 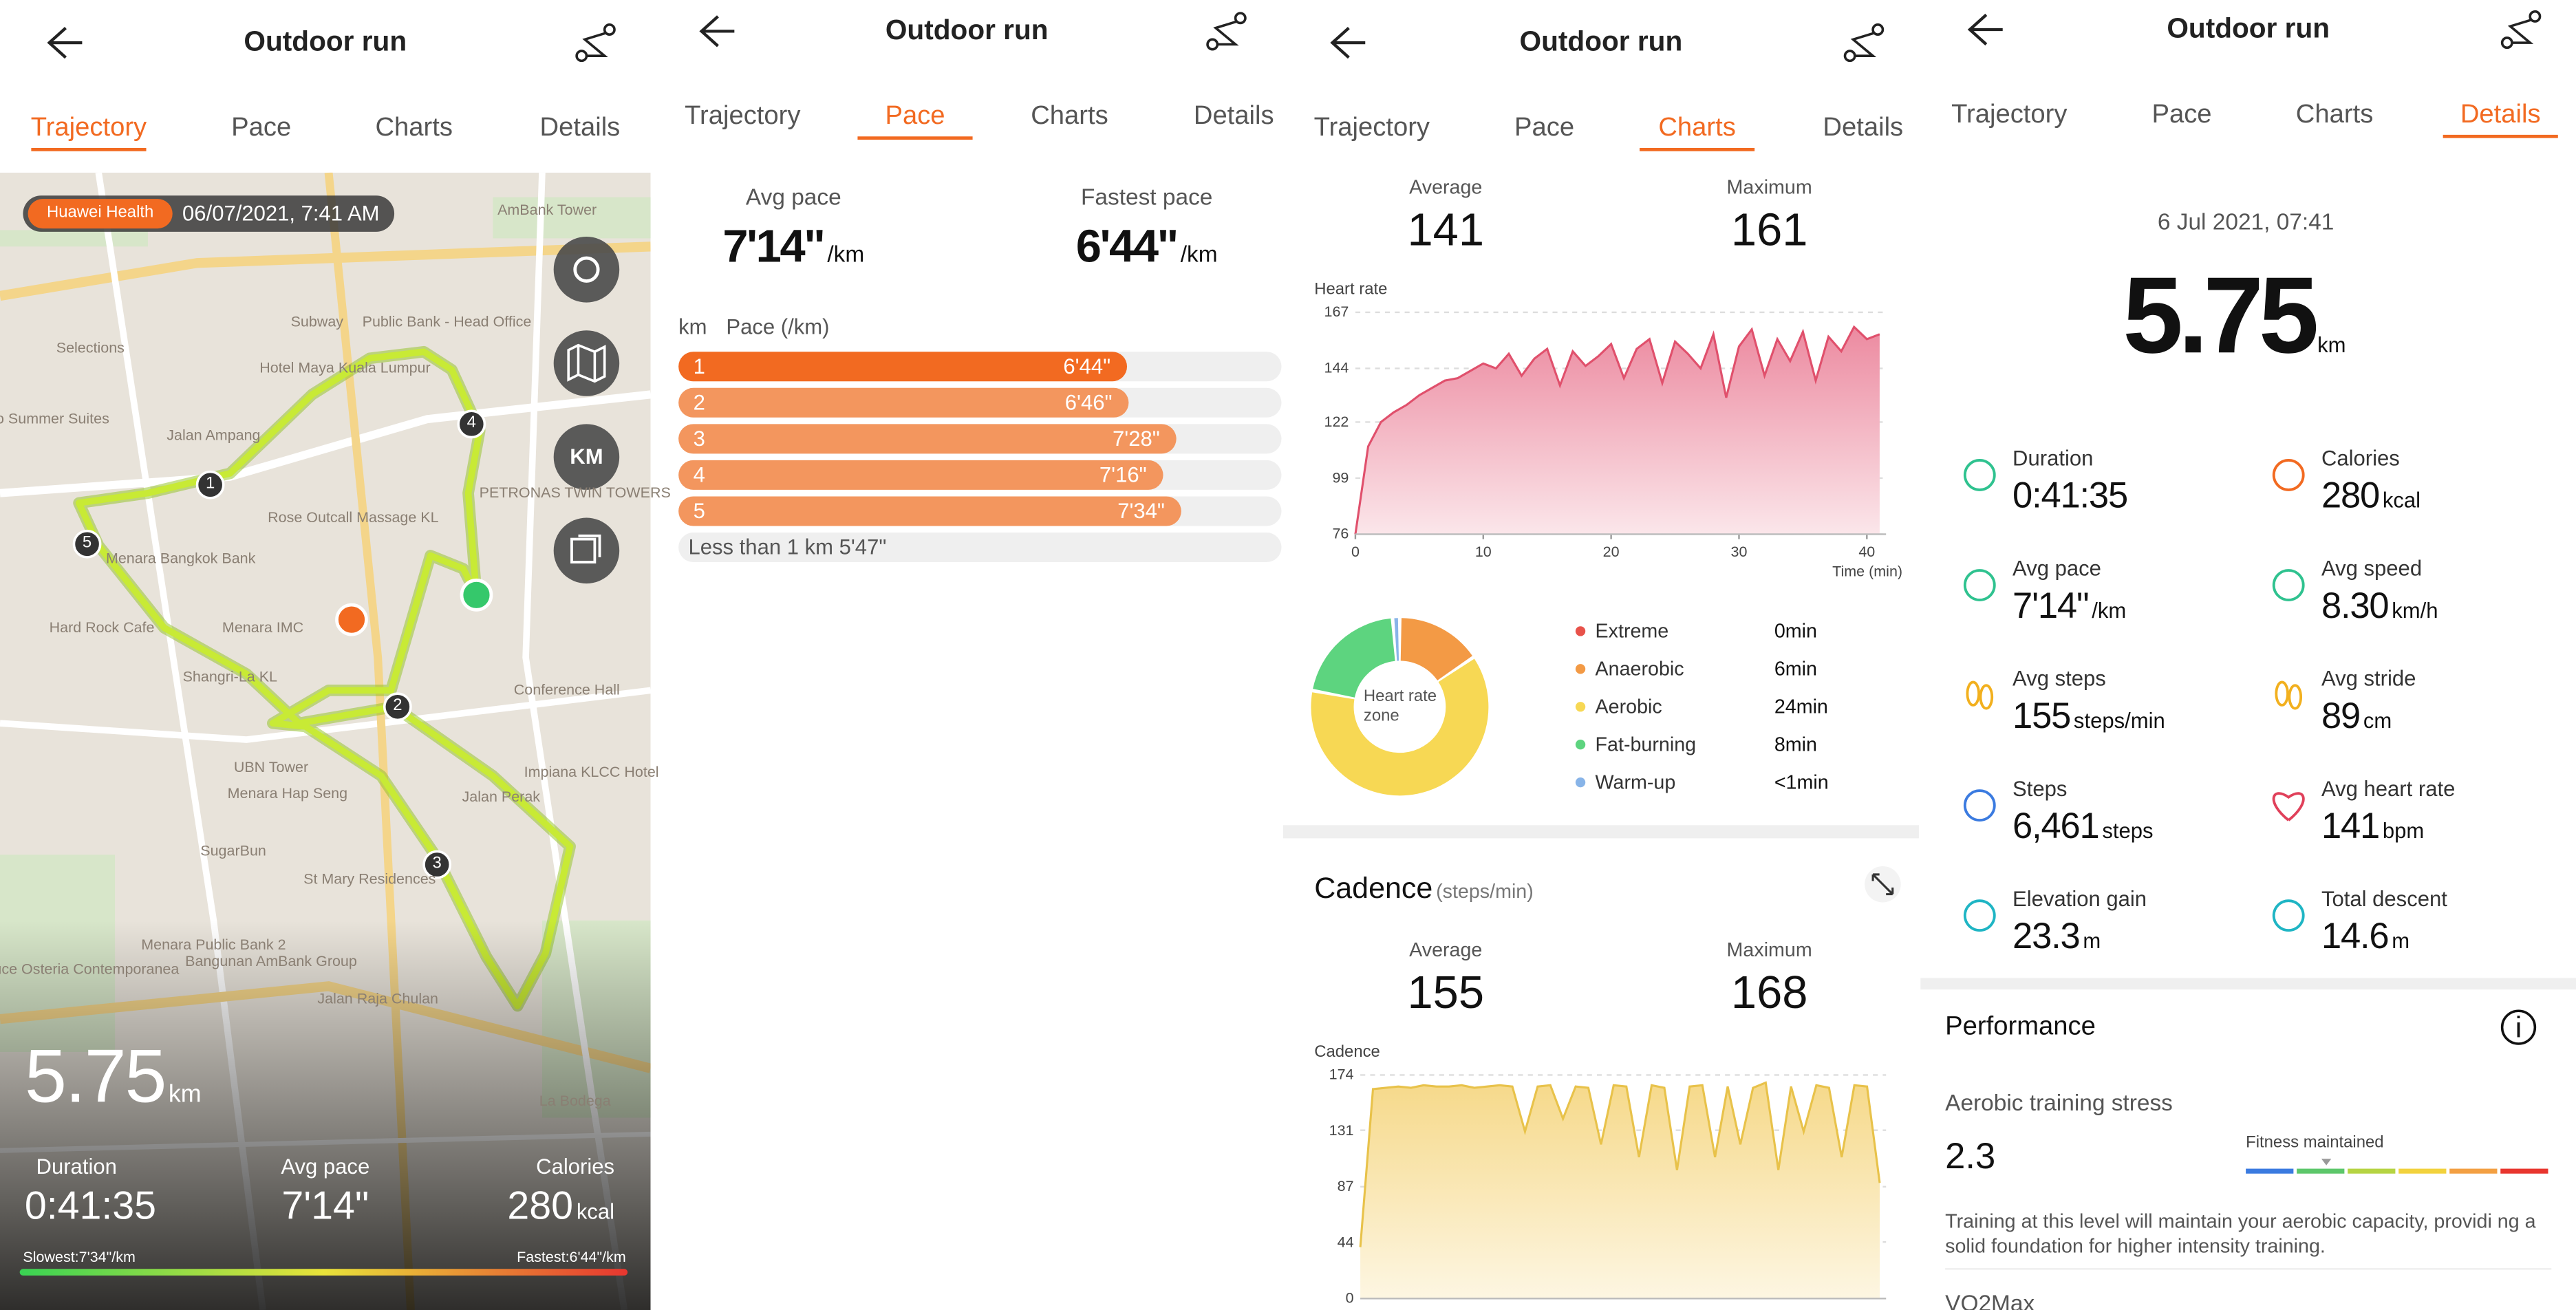 What do you see at coordinates (1199, 253) in the screenshot?
I see `value: /km` at bounding box center [1199, 253].